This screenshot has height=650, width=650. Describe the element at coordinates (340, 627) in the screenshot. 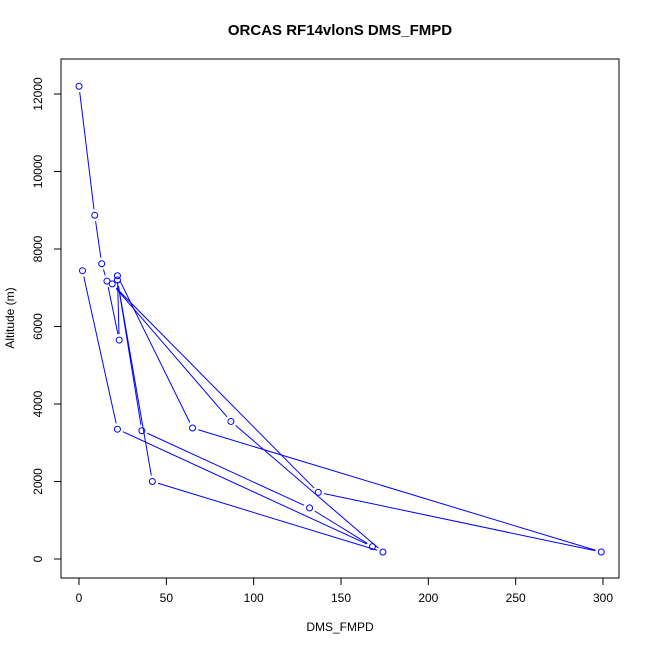

I see `x-axis-label: DMS_FMPD` at that location.